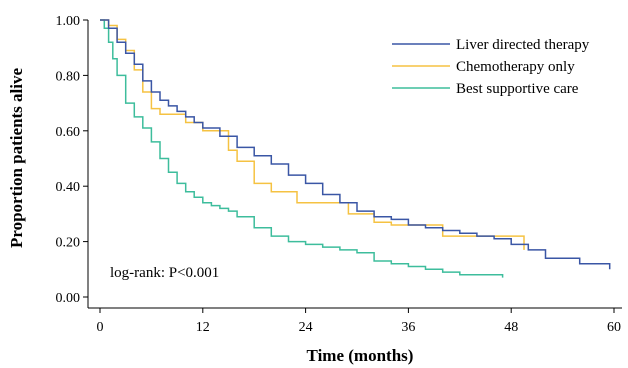  What do you see at coordinates (68, 76) in the screenshot?
I see `y-tick-label: 0.80` at bounding box center [68, 76].